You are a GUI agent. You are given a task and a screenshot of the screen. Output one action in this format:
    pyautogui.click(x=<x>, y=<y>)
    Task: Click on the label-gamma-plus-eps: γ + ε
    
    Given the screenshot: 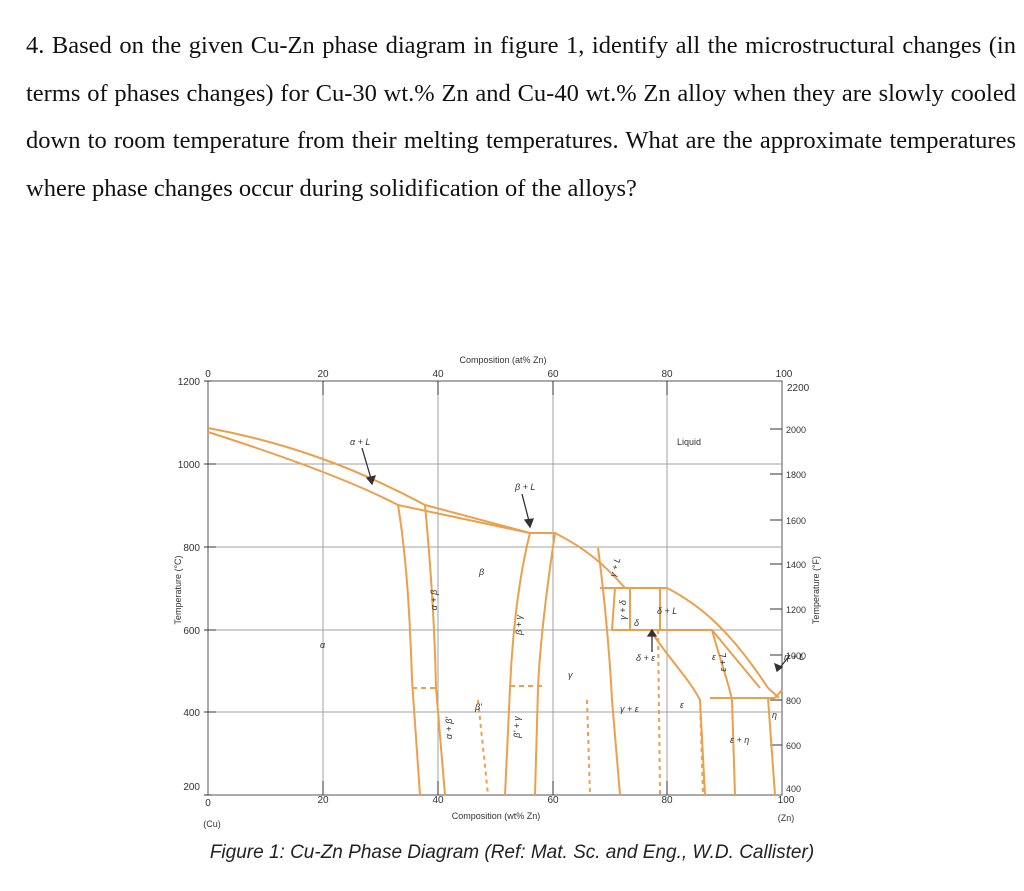 What is the action you would take?
    pyautogui.click(x=630, y=709)
    